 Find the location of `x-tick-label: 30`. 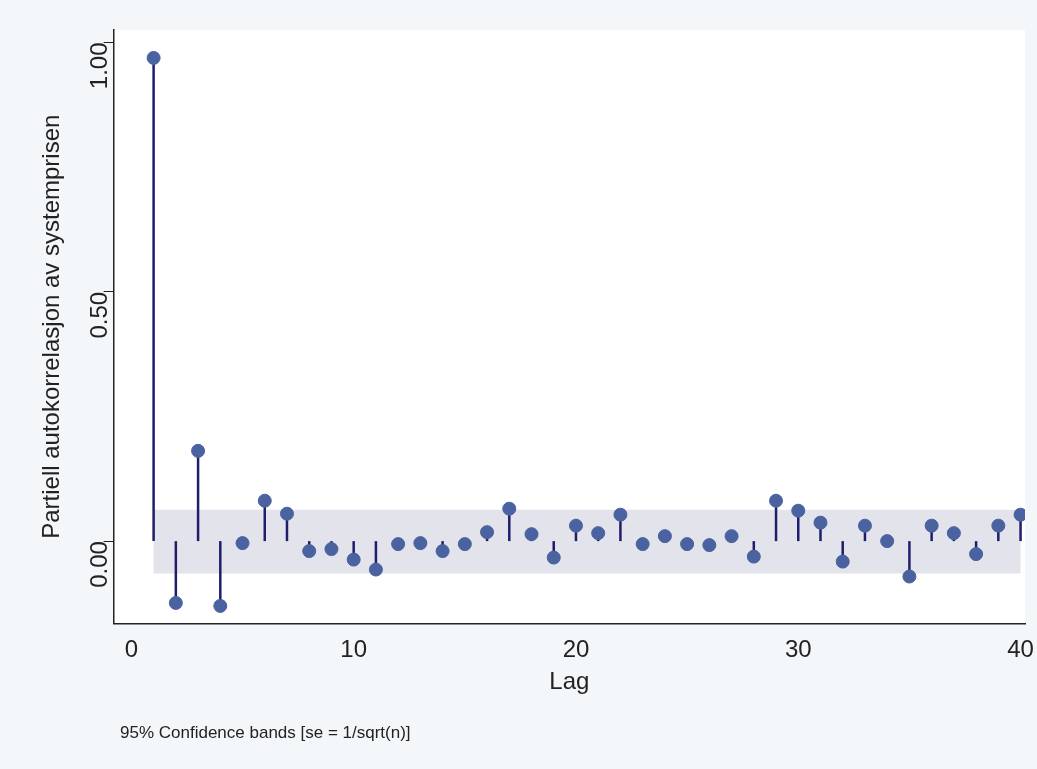

x-tick-label: 30 is located at coordinates (798, 649).